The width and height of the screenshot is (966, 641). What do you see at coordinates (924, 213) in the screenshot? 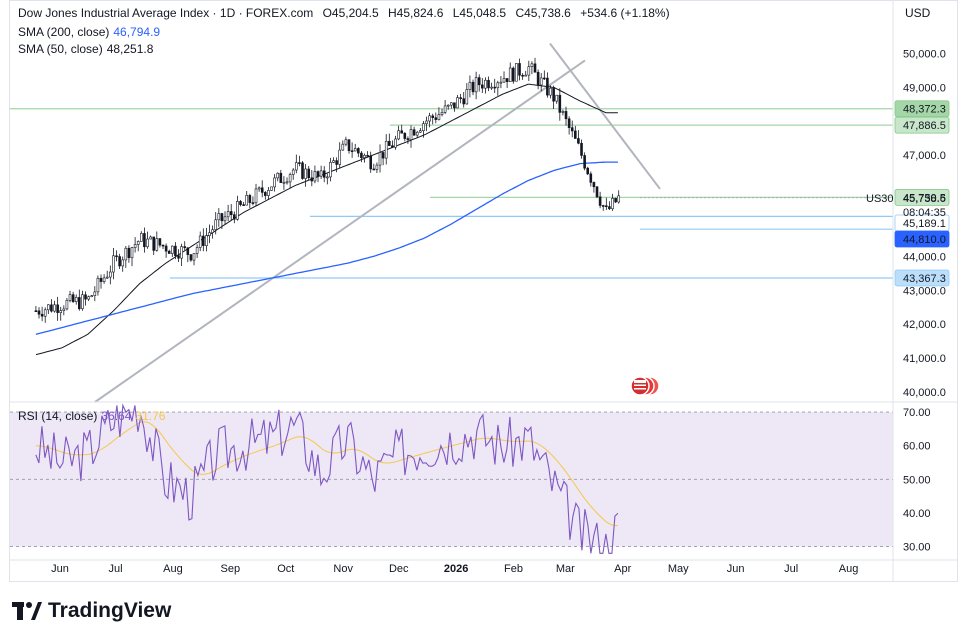
I see `countdown-label: 08:04:35` at bounding box center [924, 213].